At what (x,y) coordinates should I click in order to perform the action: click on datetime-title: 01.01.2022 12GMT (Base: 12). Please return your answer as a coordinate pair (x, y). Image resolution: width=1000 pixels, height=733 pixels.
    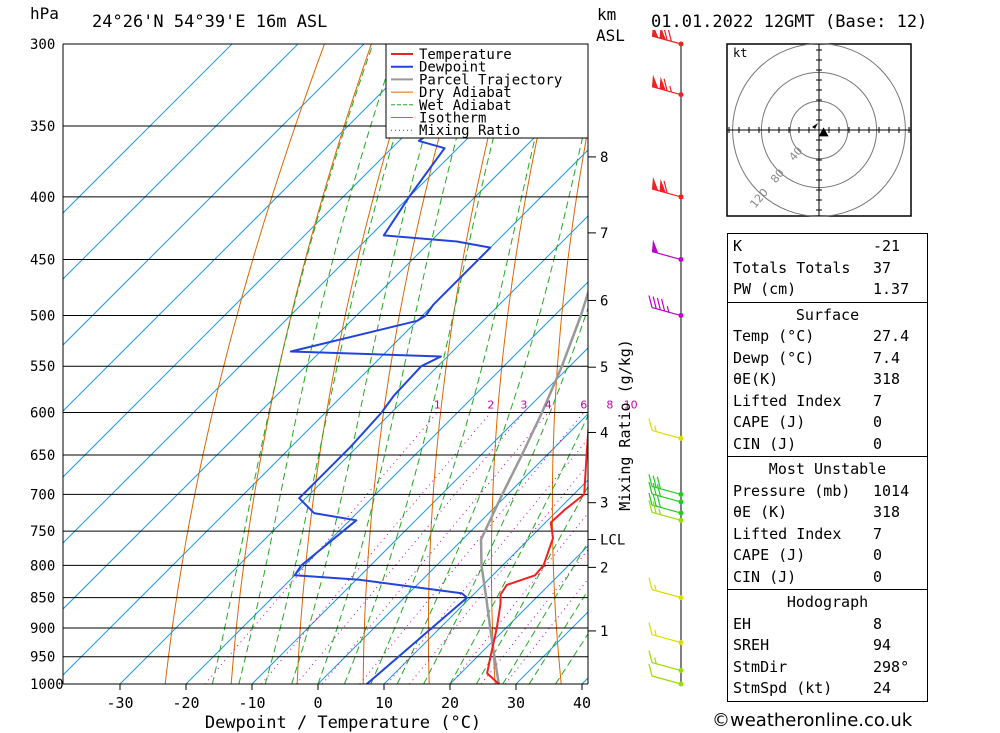
    Looking at the image, I should click on (789, 22).